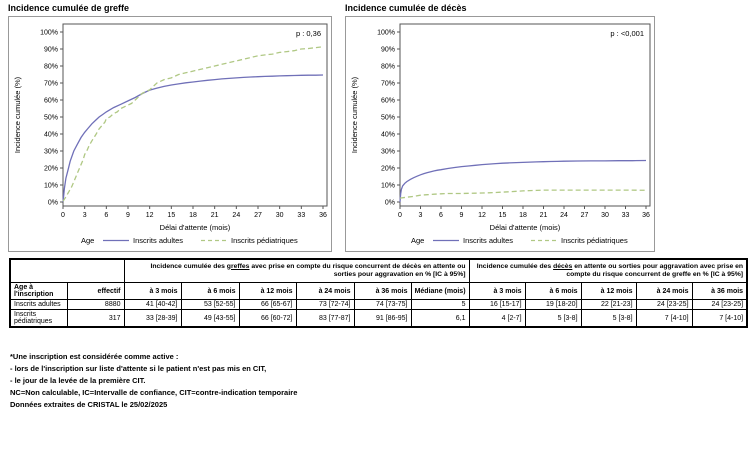  Describe the element at coordinates (400, 215) in the screenshot. I see `svg-text: 0` at that location.